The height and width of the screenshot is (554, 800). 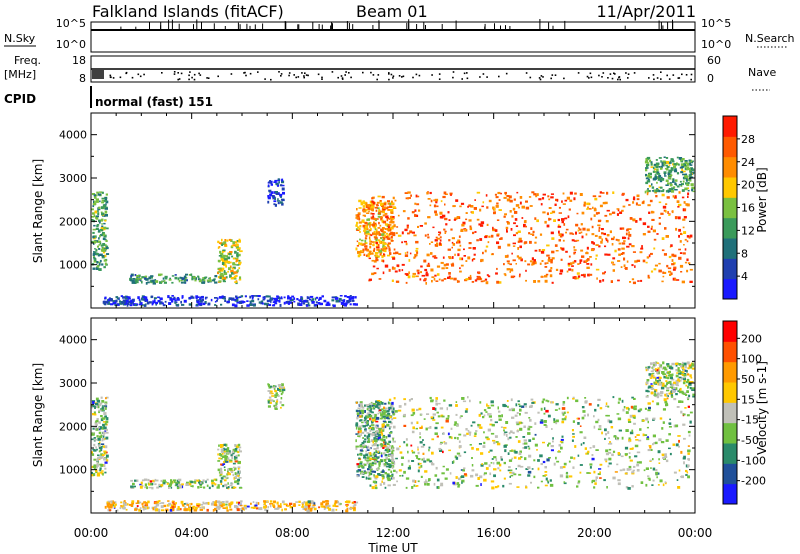 I want to click on freq-label: Freq., so click(x=27, y=60).